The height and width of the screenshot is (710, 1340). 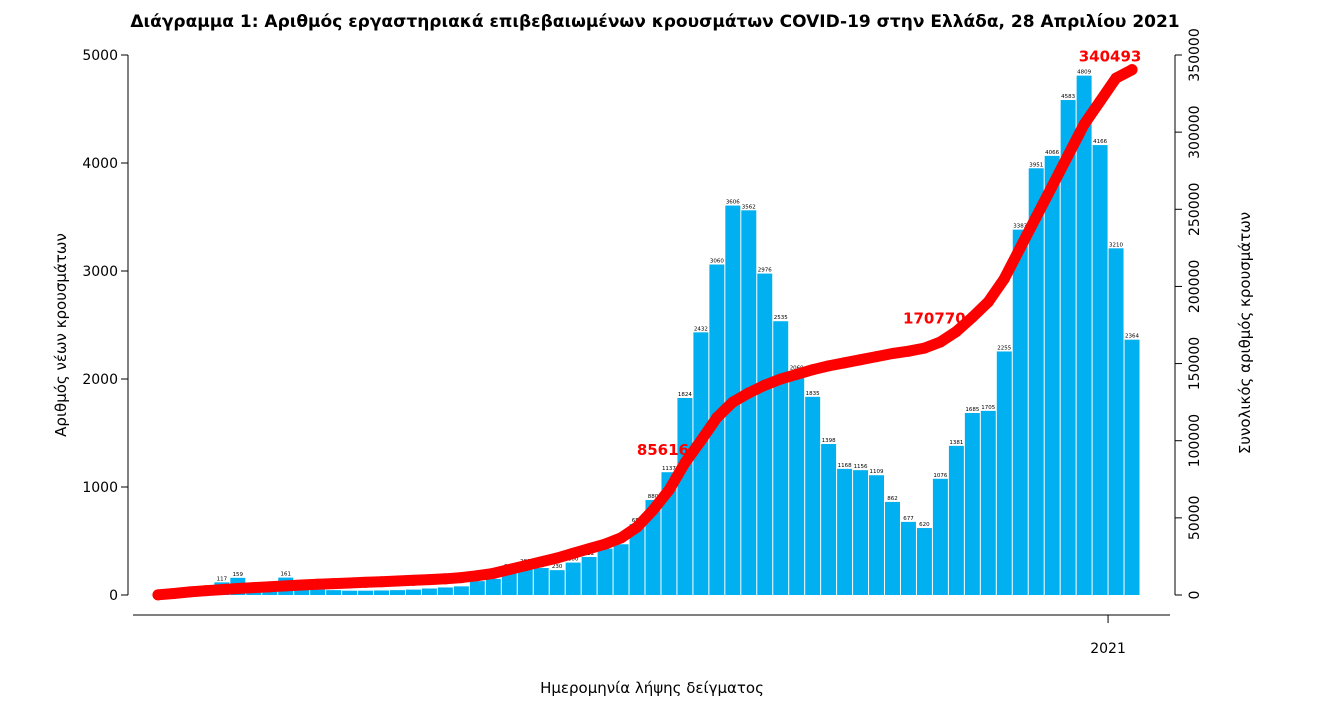 What do you see at coordinates (669, 469) in the screenshot?
I see `bar-value-label: 1137` at bounding box center [669, 469].